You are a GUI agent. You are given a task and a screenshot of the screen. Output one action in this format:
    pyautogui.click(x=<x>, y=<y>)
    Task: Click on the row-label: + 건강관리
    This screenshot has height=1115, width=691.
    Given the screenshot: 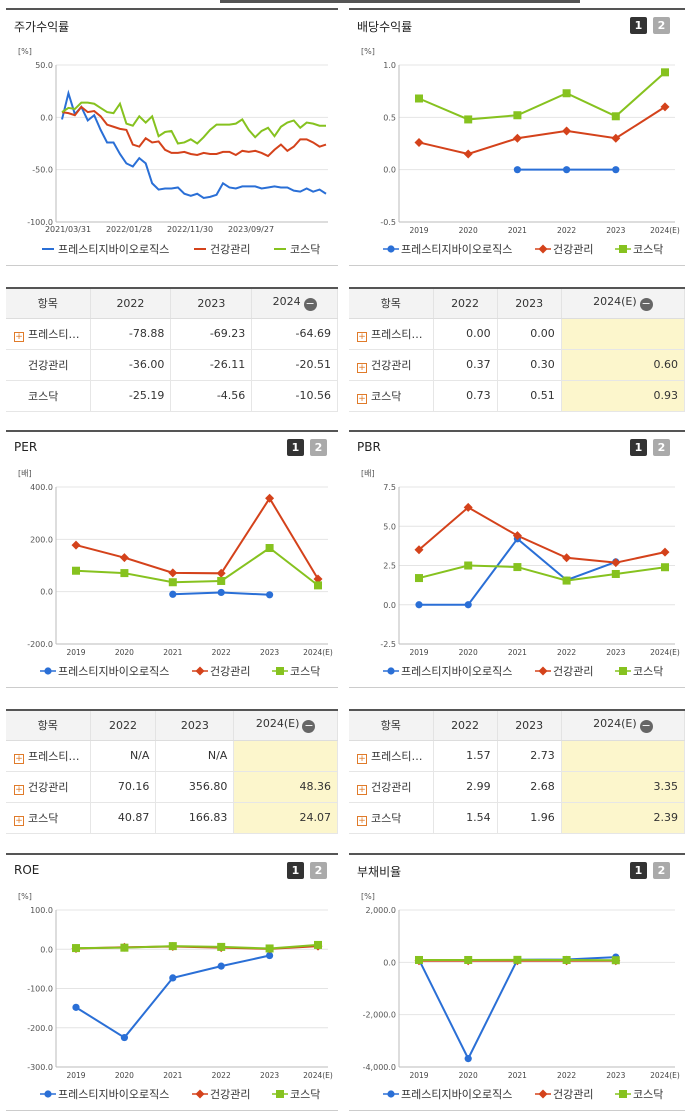 What is the action you would take?
    pyautogui.click(x=391, y=787)
    